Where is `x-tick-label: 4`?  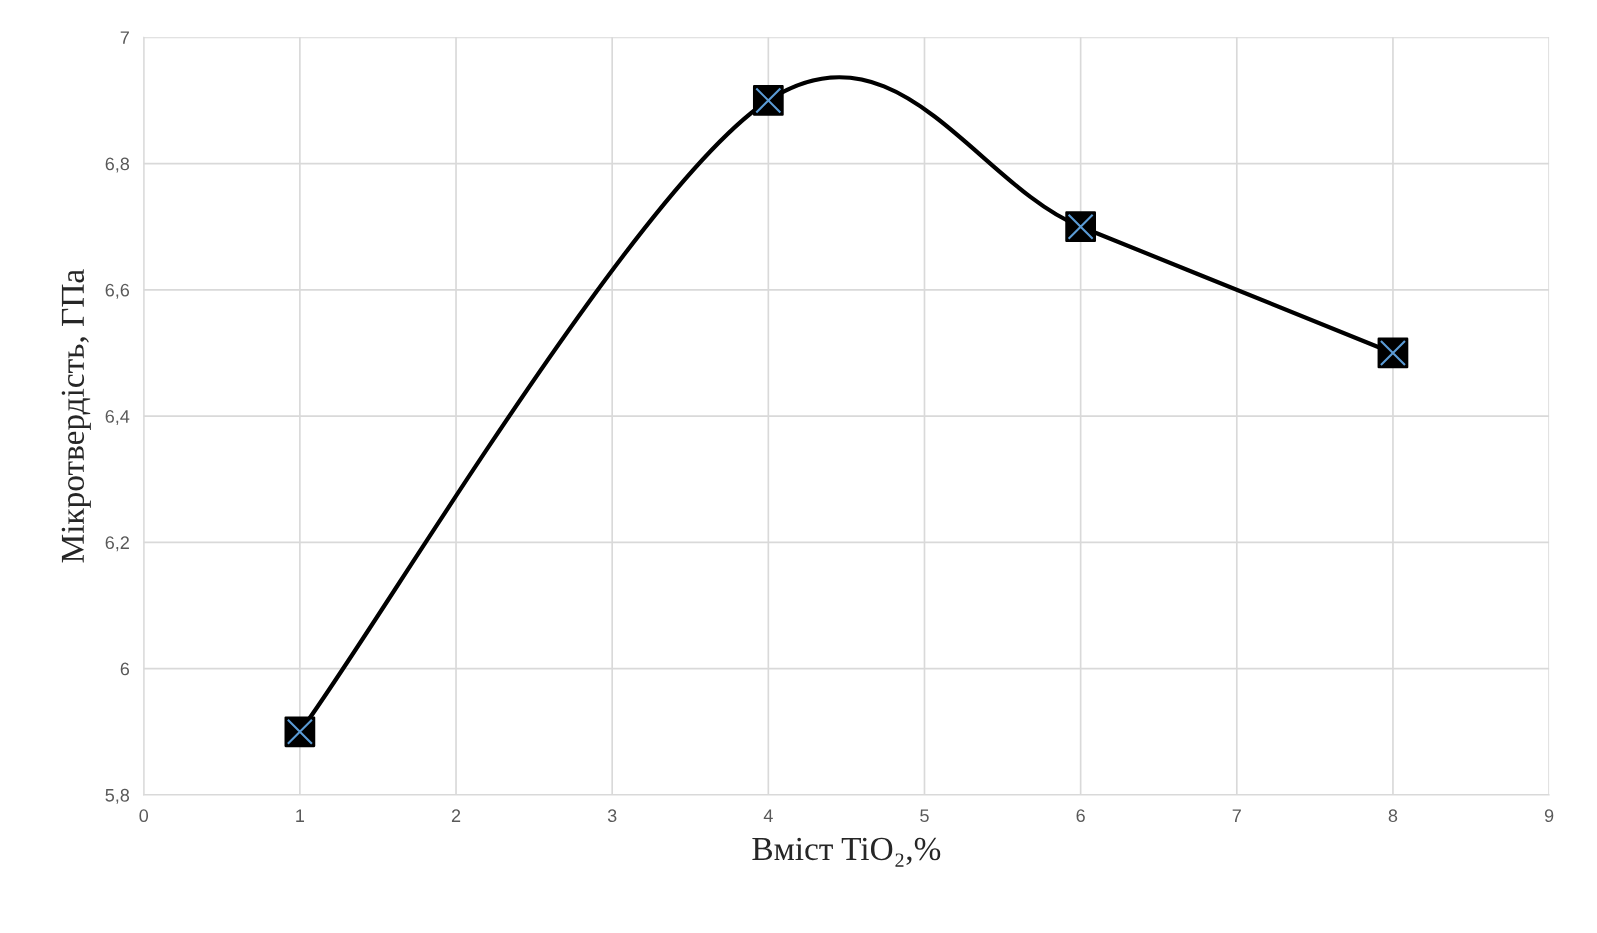 x-tick-label: 4 is located at coordinates (768, 815).